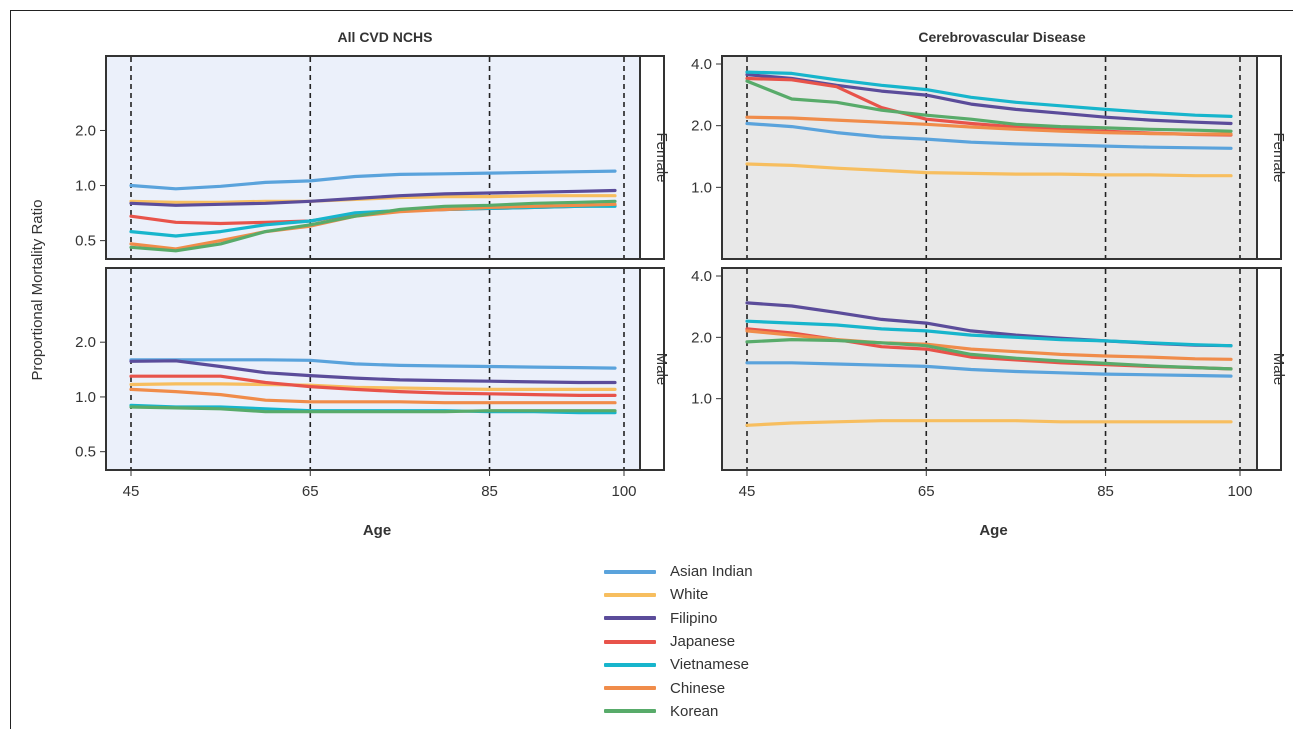 The width and height of the screenshot is (1293, 729). Describe the element at coordinates (689, 595) in the screenshot. I see `legend-label: White` at that location.